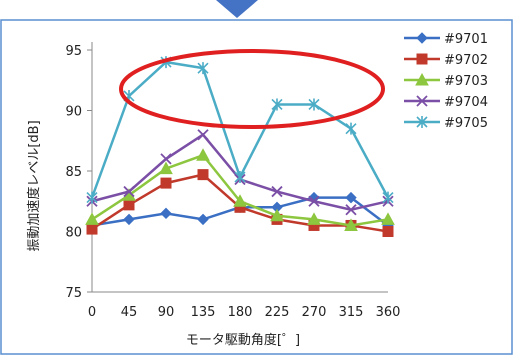 This screenshot has height=356, width=514. Describe the element at coordinates (466, 81) in the screenshot. I see `legend-label: #9703` at that location.